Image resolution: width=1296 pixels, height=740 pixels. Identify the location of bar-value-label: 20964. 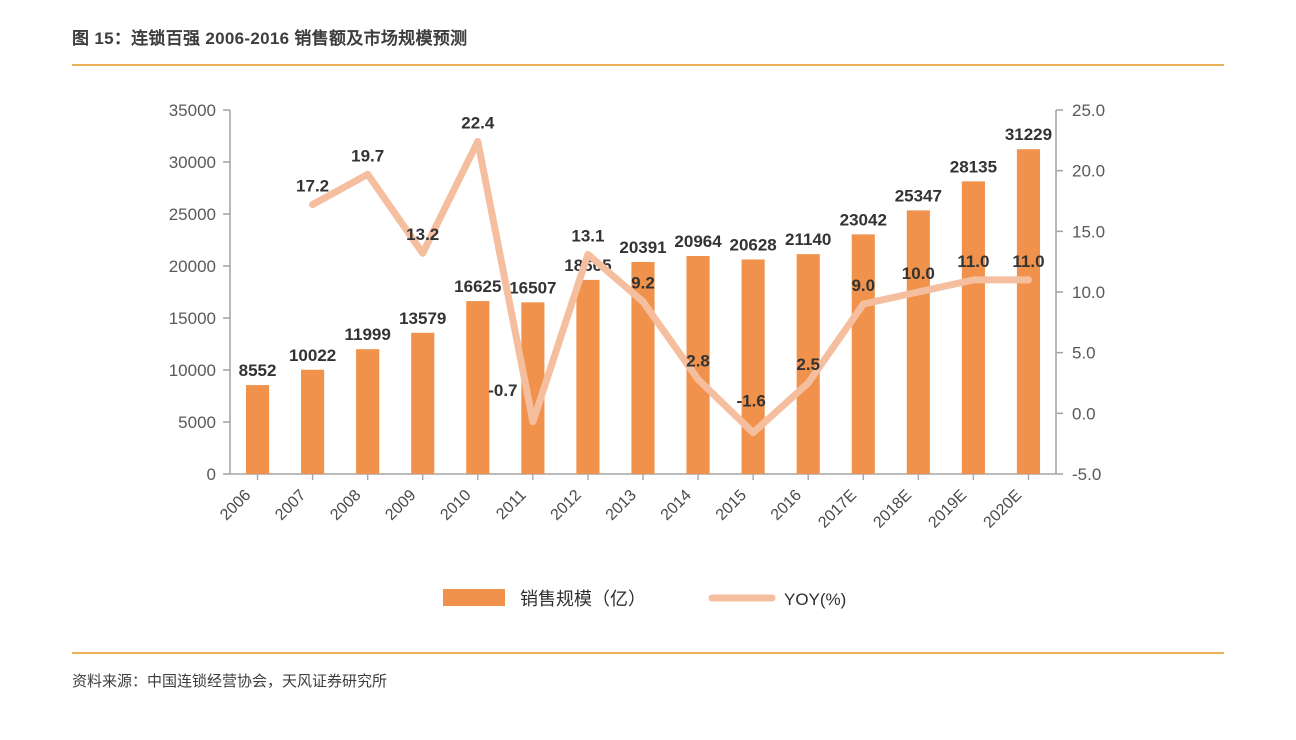
(698, 241).